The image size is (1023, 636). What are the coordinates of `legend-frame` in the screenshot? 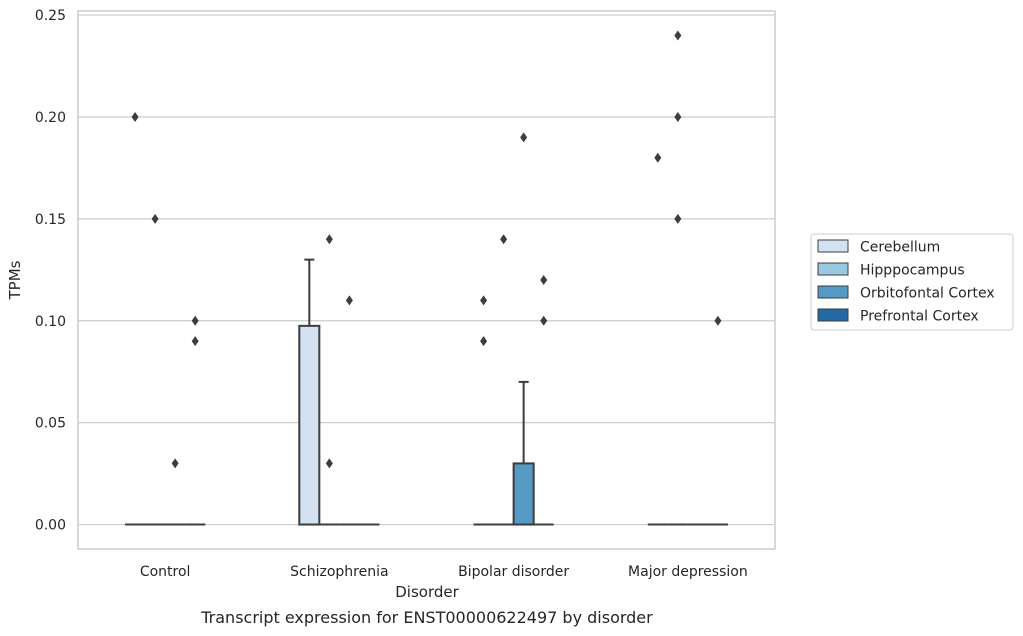 It's located at (912, 282).